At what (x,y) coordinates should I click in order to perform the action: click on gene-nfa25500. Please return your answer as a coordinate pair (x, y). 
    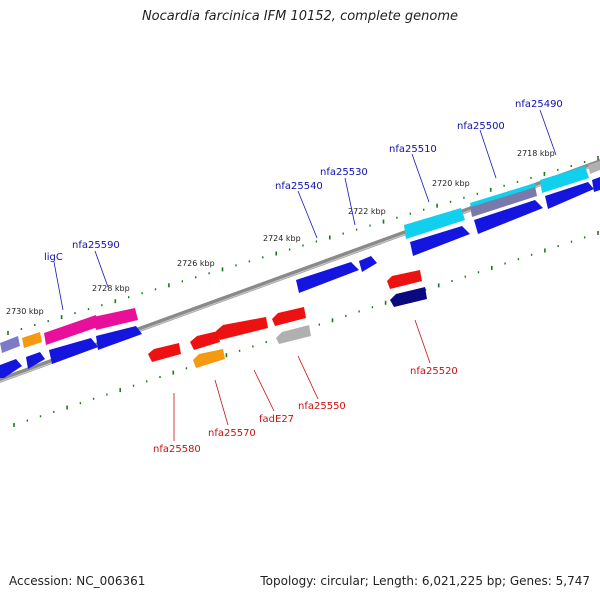
    Looking at the image, I should click on (503, 201).